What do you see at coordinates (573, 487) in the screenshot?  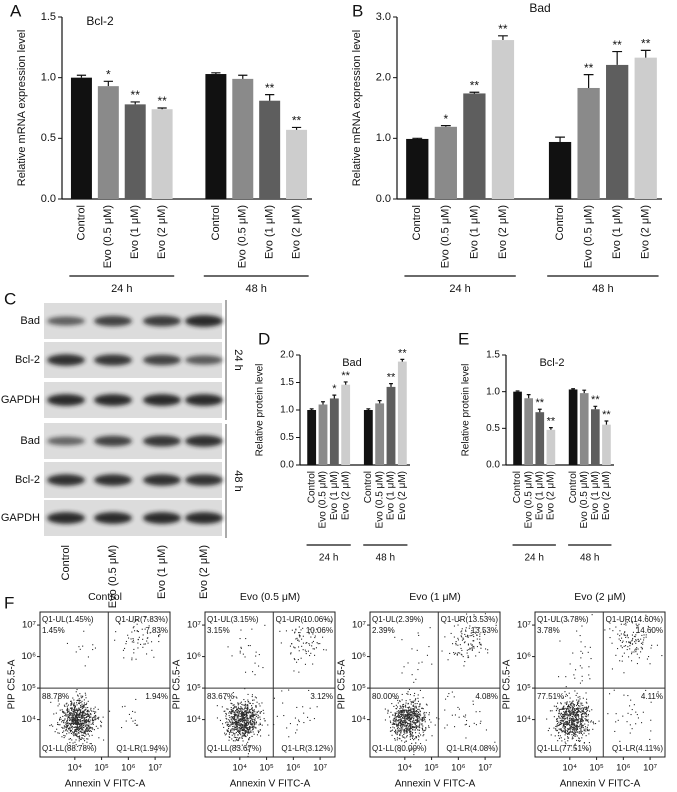 I see `x-tick-label: Control` at bounding box center [573, 487].